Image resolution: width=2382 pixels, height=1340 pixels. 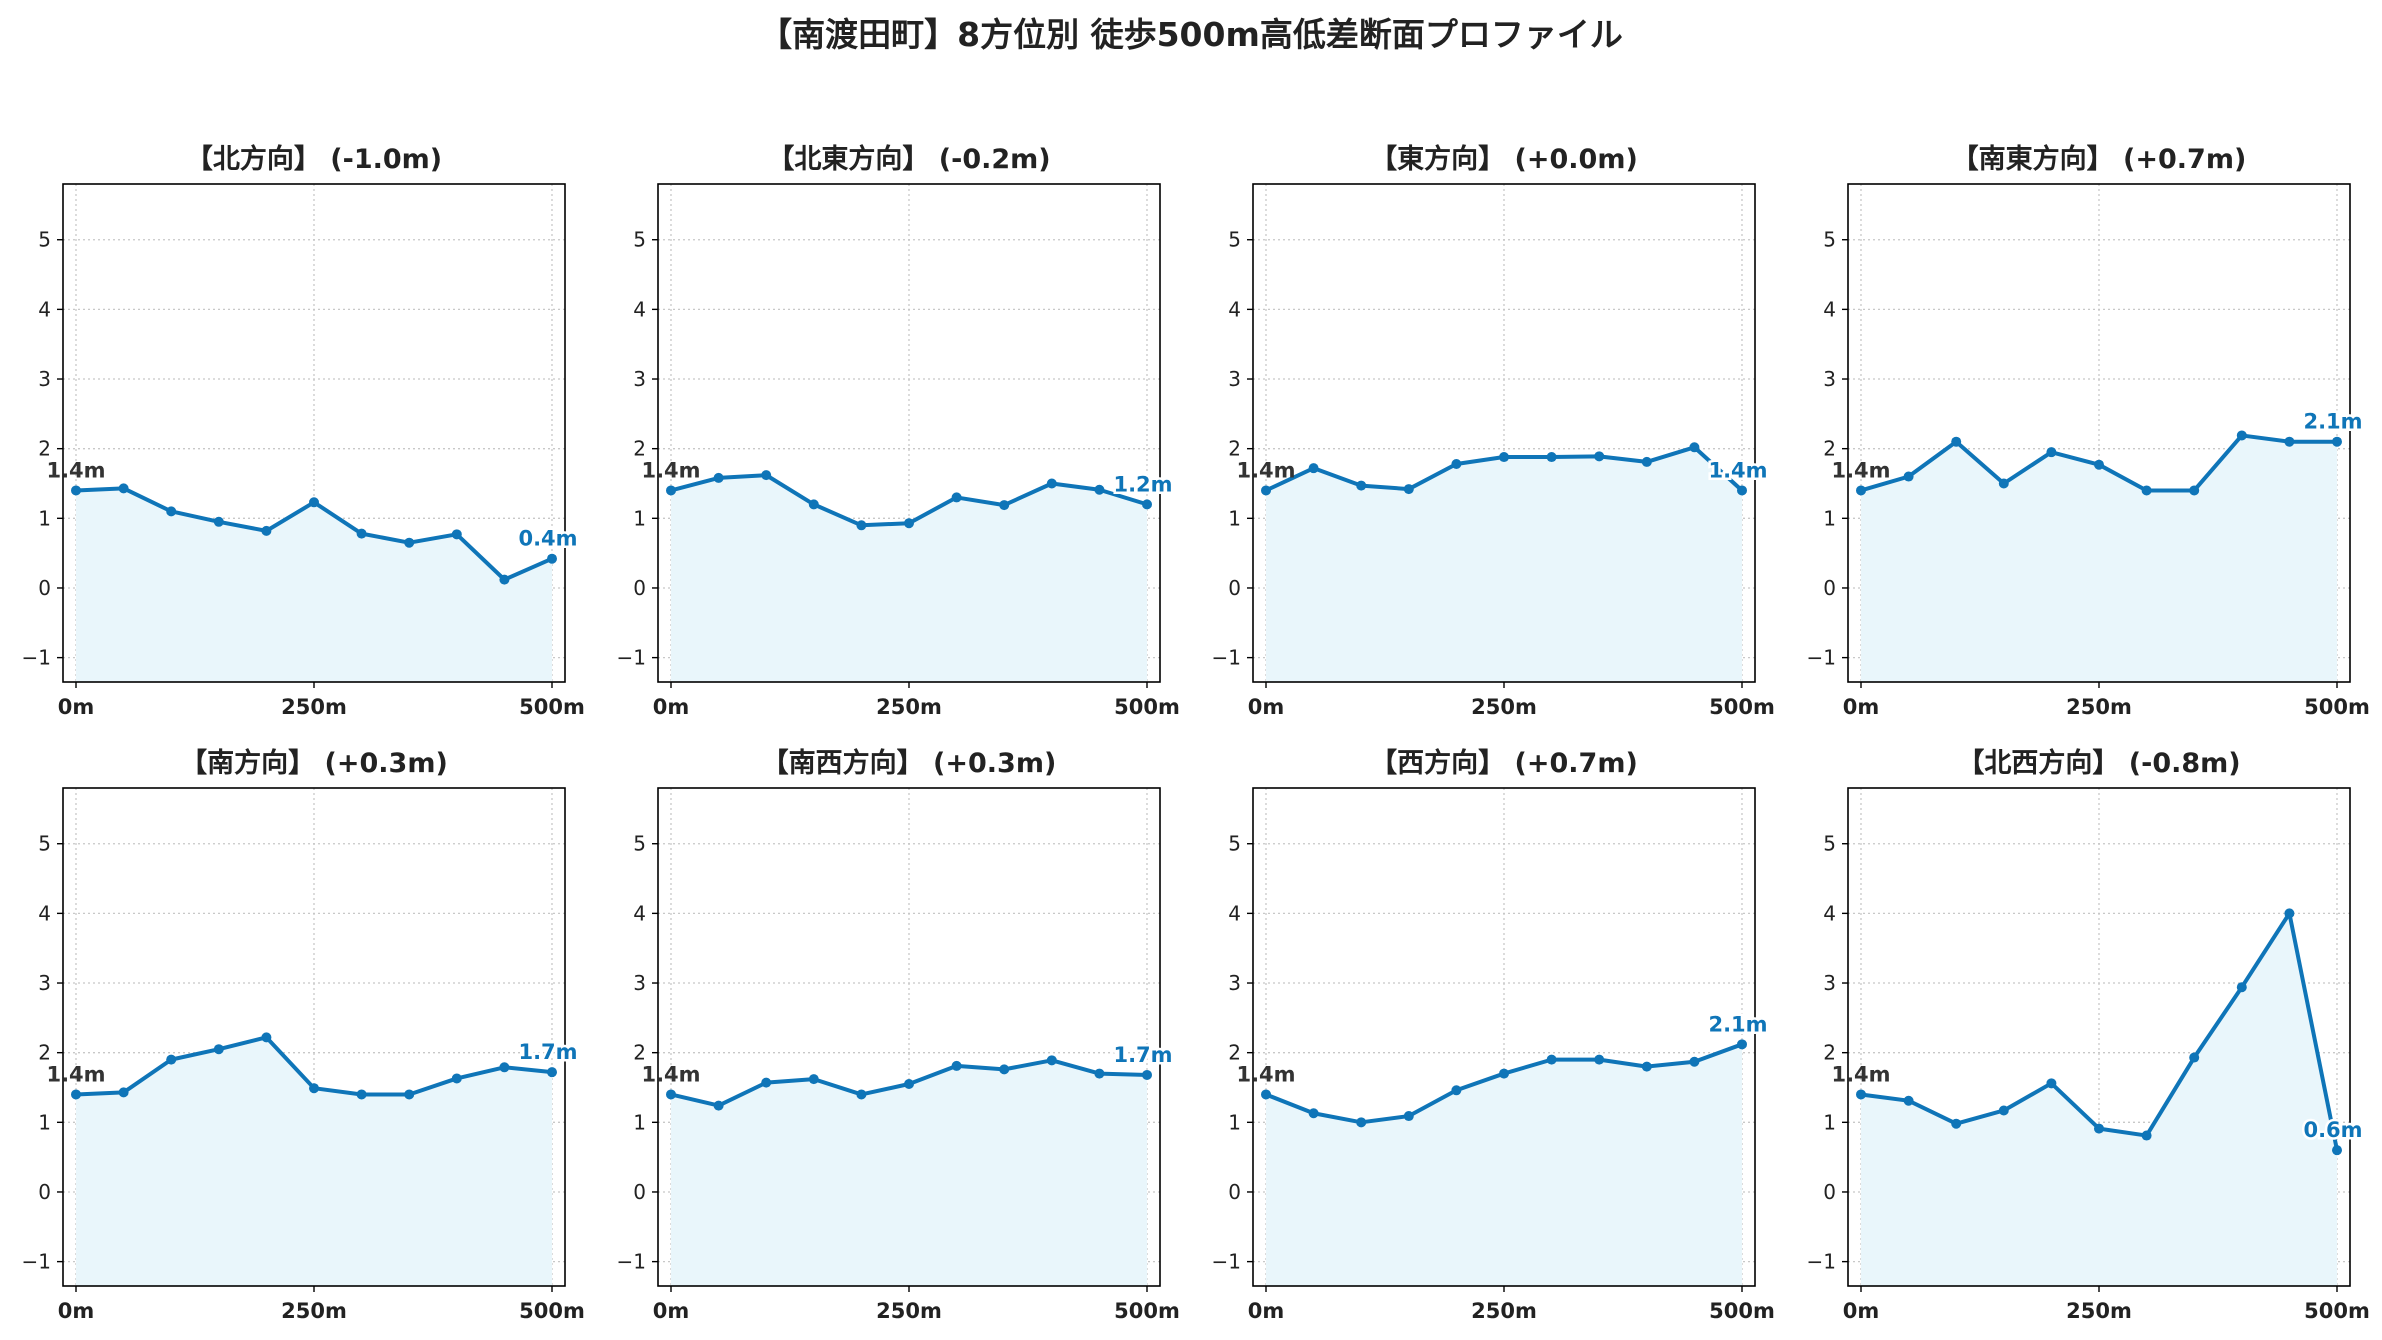 What do you see at coordinates (1504, 159) in the screenshot?
I see `panel-title: 【東方向】 (+0.0m)` at bounding box center [1504, 159].